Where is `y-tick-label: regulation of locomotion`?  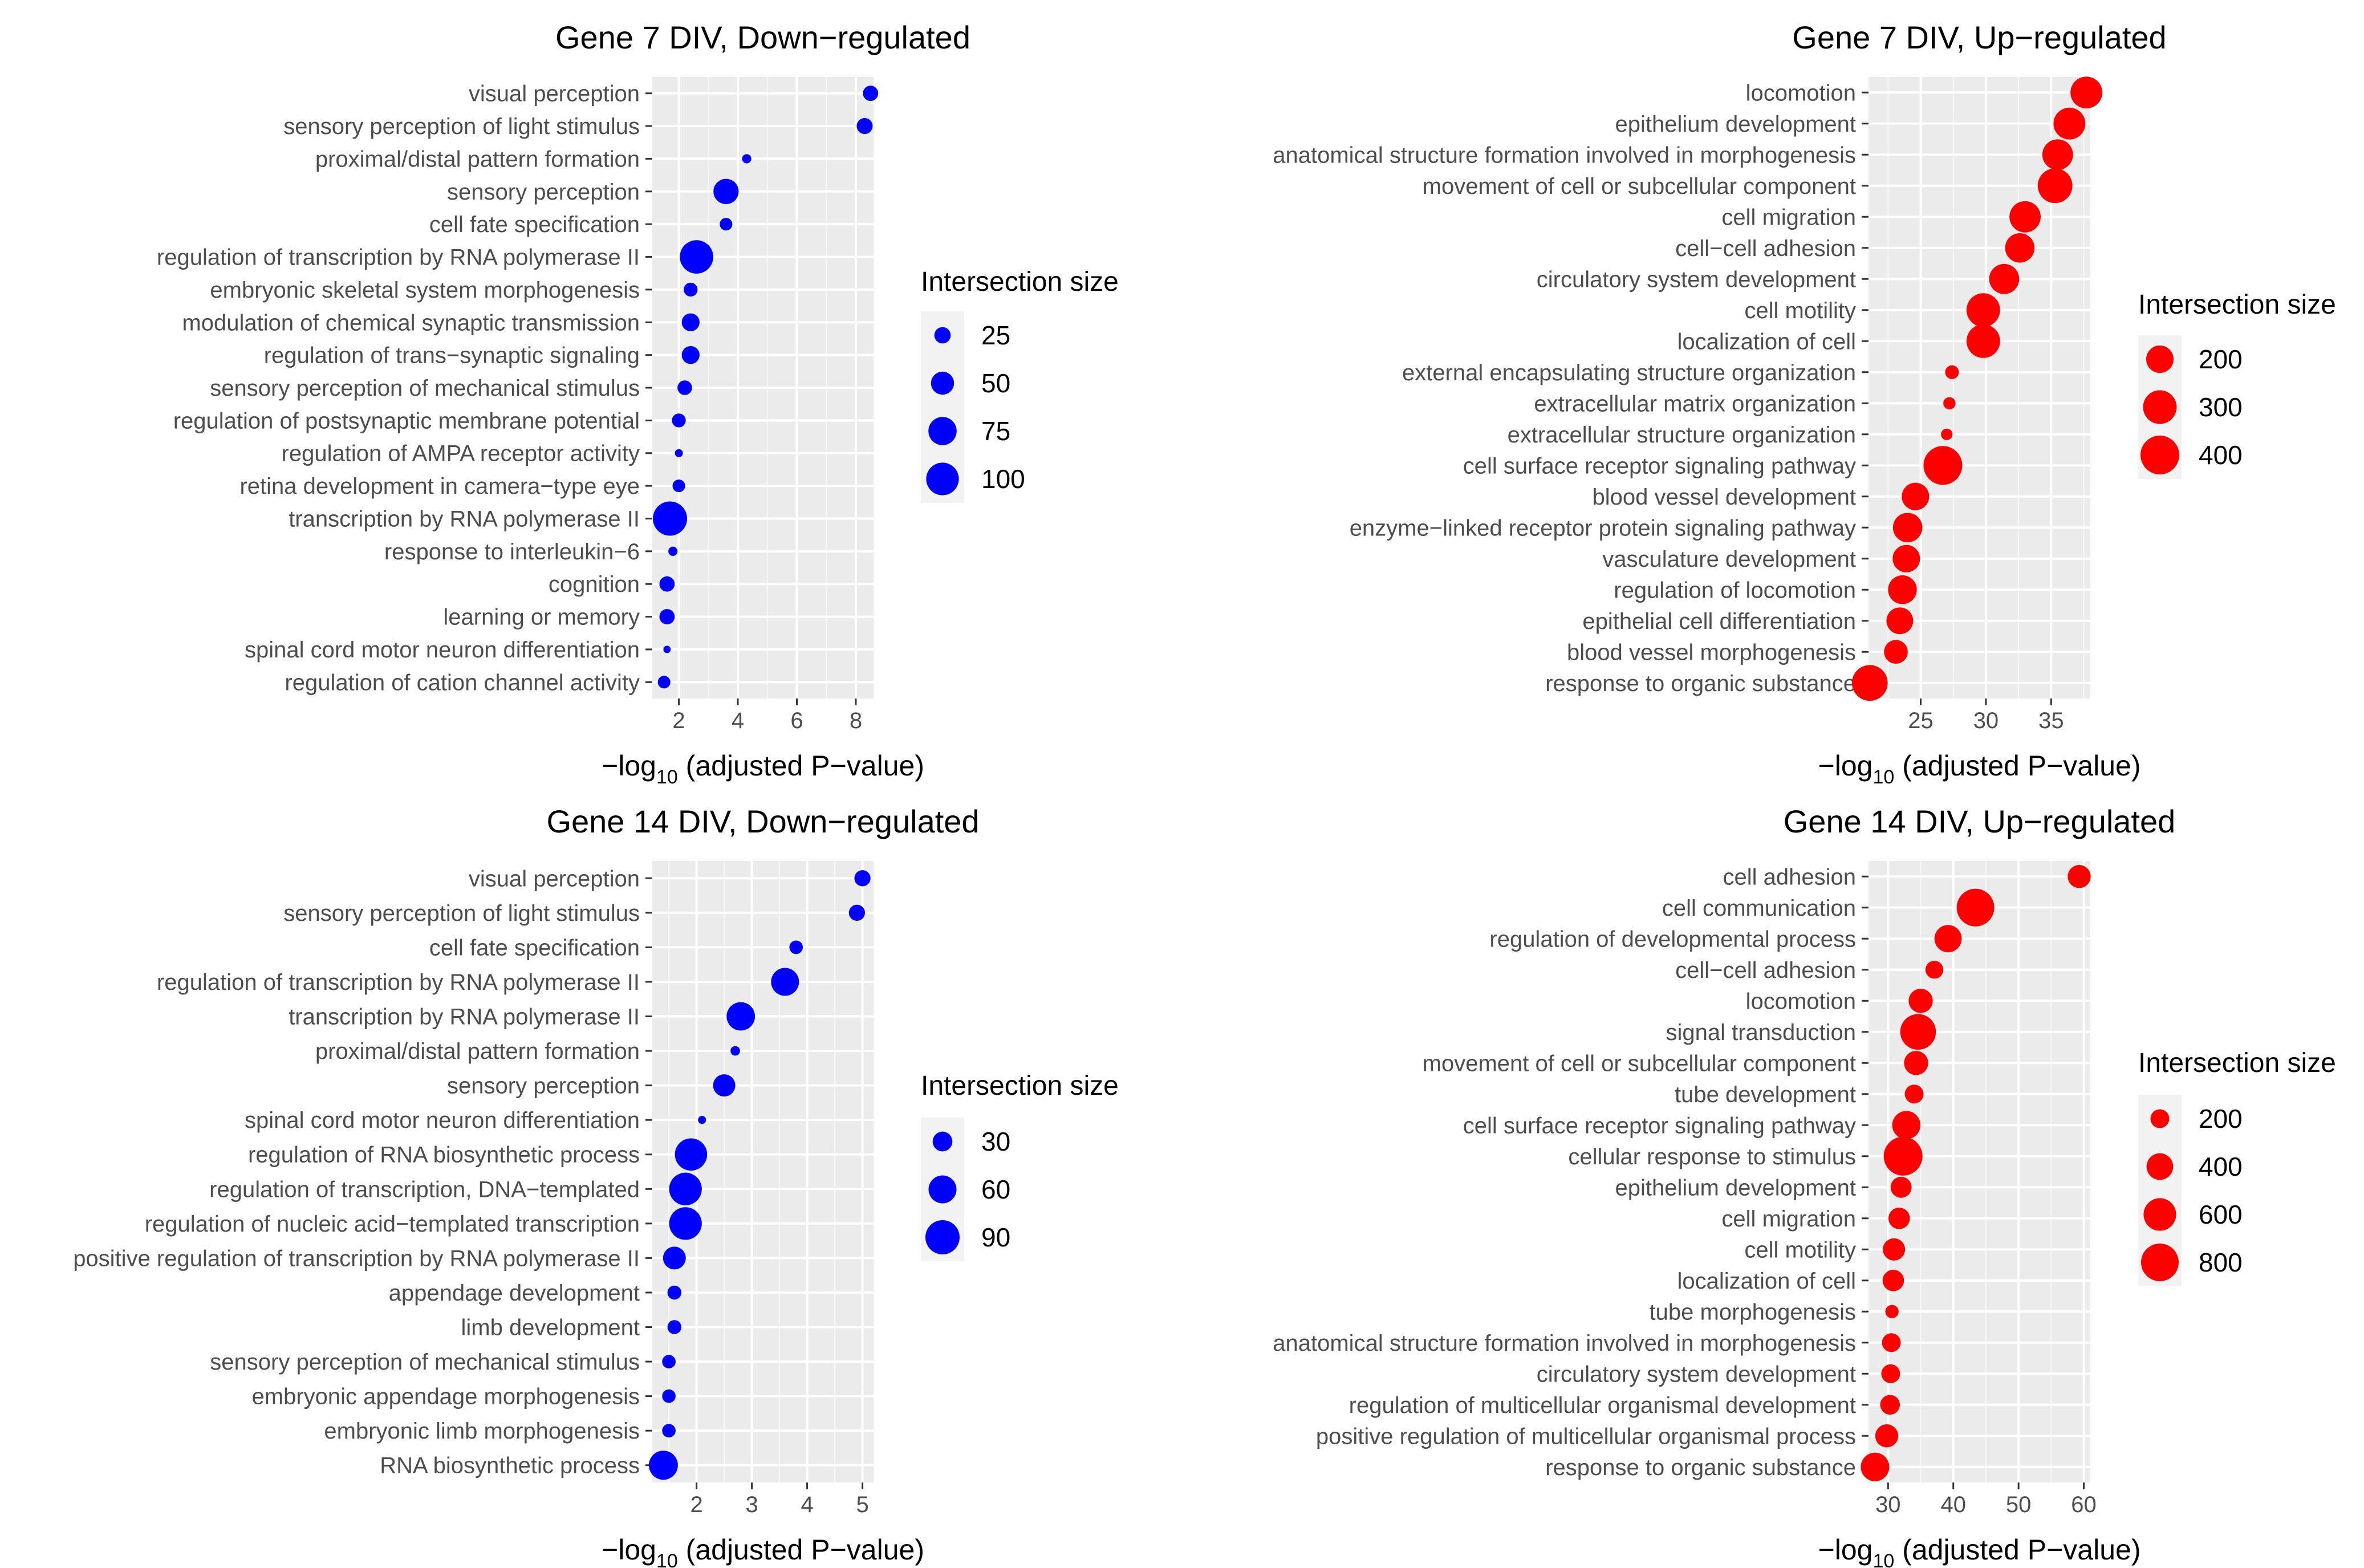
y-tick-label: regulation of locomotion is located at coordinates (1735, 590).